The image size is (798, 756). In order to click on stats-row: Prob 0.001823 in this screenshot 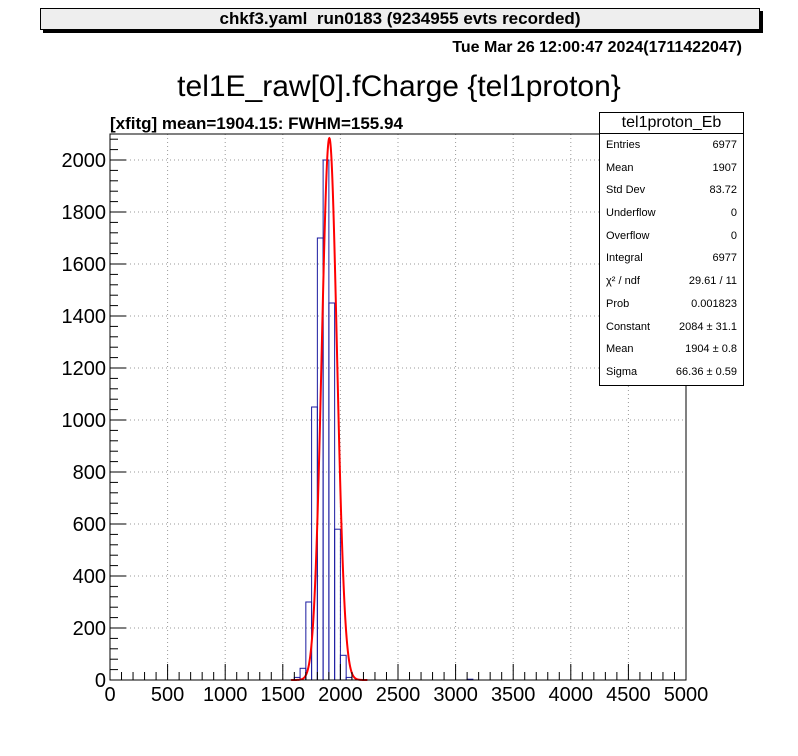, I will do `click(671, 304)`.